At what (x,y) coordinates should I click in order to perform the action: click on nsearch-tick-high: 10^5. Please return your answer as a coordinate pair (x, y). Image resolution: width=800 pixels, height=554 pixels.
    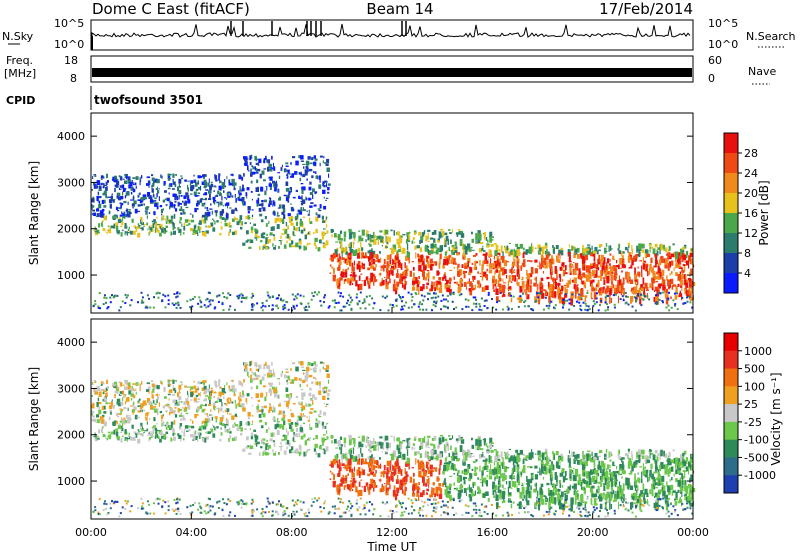
    Looking at the image, I should click on (723, 23).